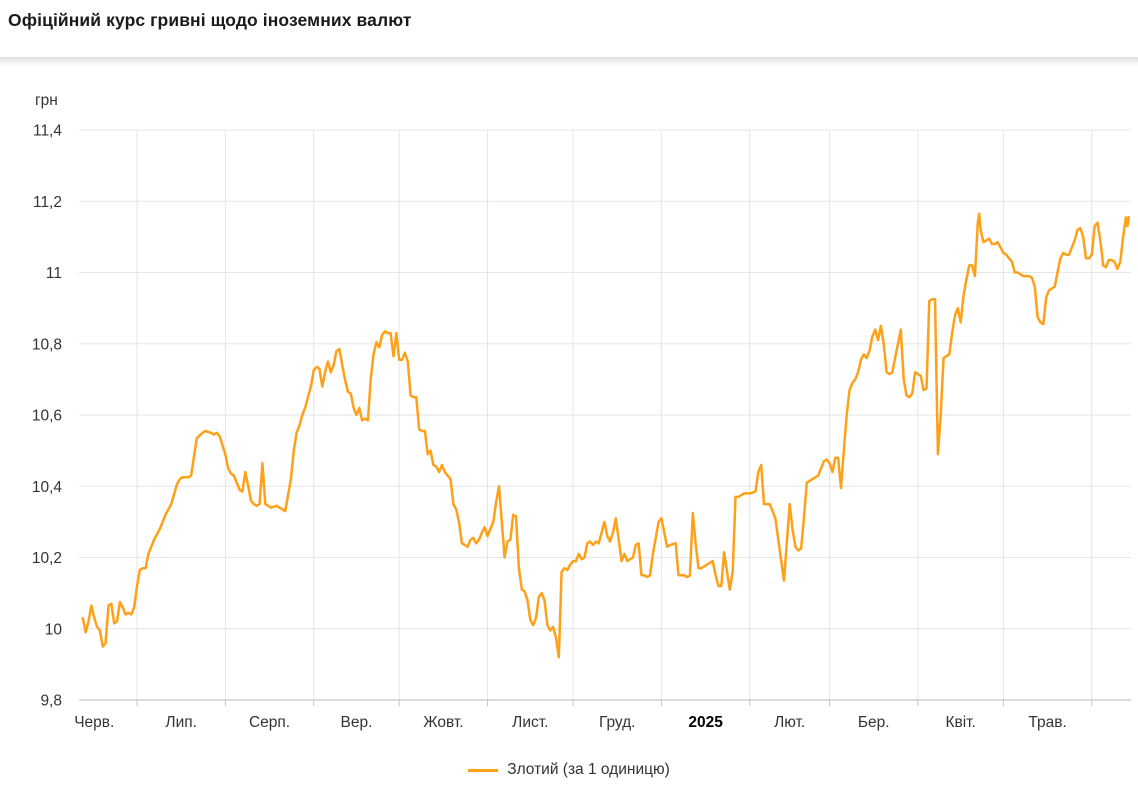 This screenshot has width=1138, height=800. What do you see at coordinates (789, 722) in the screenshot?
I see `x-axis-month-label: Лют.` at bounding box center [789, 722].